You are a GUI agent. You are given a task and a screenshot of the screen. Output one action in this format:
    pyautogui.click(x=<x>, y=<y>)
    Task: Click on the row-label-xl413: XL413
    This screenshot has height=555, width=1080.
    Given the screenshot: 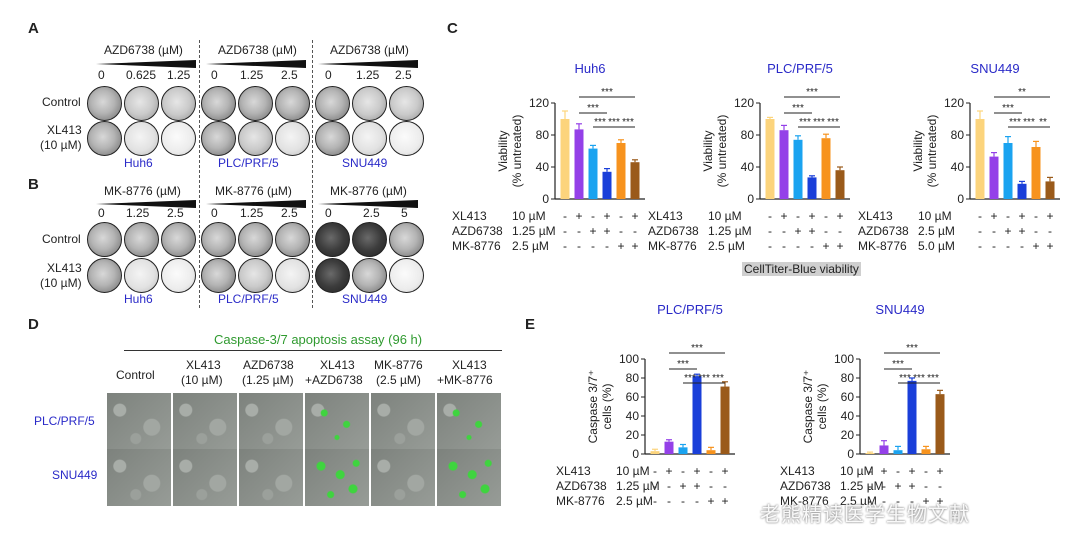 What is the action you would take?
    pyautogui.click(x=64, y=130)
    